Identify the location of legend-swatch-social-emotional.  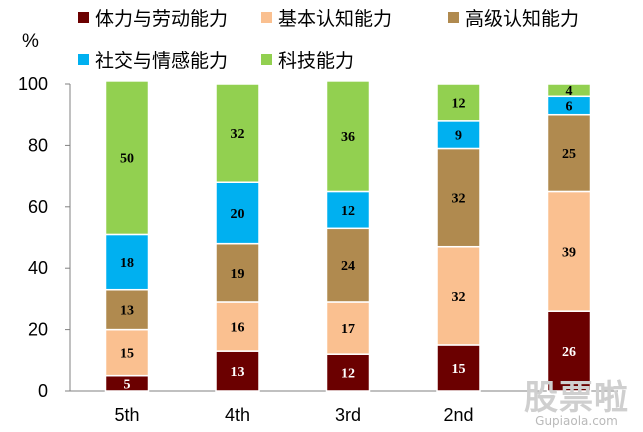
(83, 59).